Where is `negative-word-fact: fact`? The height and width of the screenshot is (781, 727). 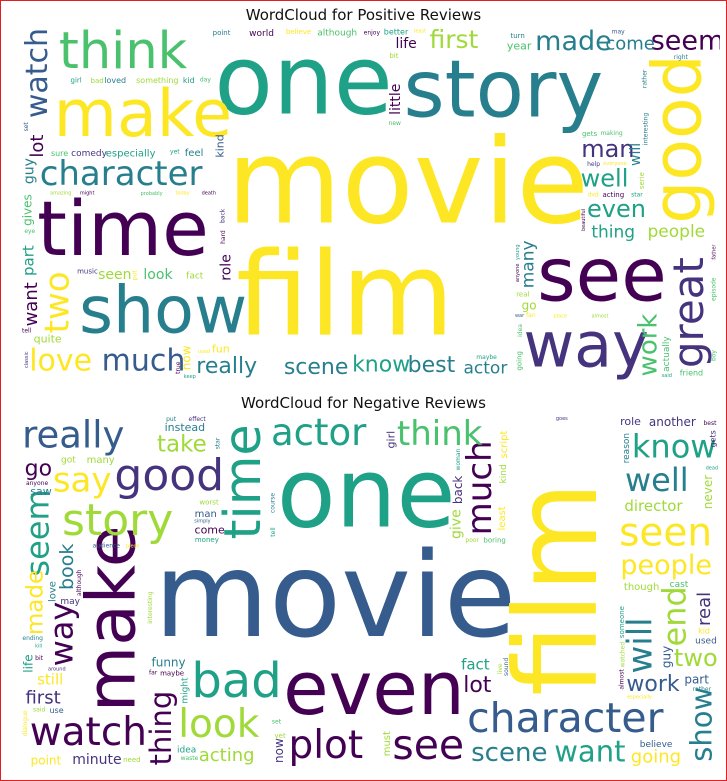
negative-word-fact: fact is located at coordinates (475, 664).